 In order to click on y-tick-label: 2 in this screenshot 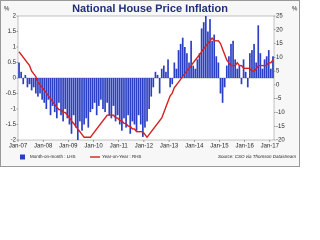, I will do `click(15, 17)`.